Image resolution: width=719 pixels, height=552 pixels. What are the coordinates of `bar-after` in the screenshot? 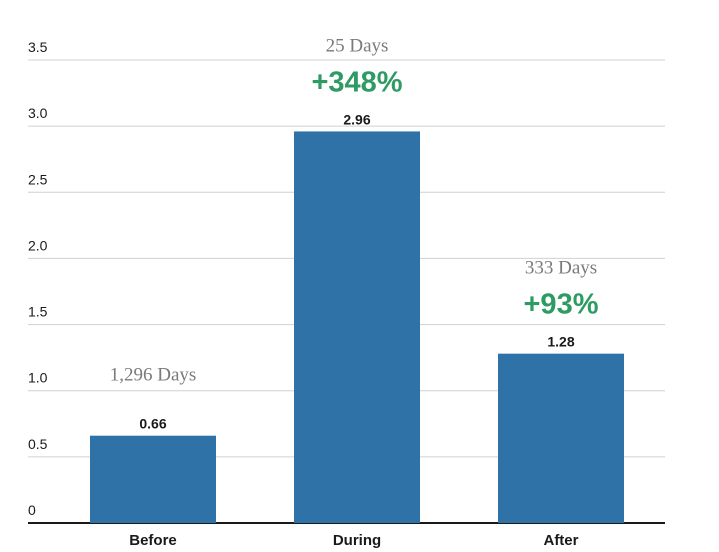 It's located at (561, 438).